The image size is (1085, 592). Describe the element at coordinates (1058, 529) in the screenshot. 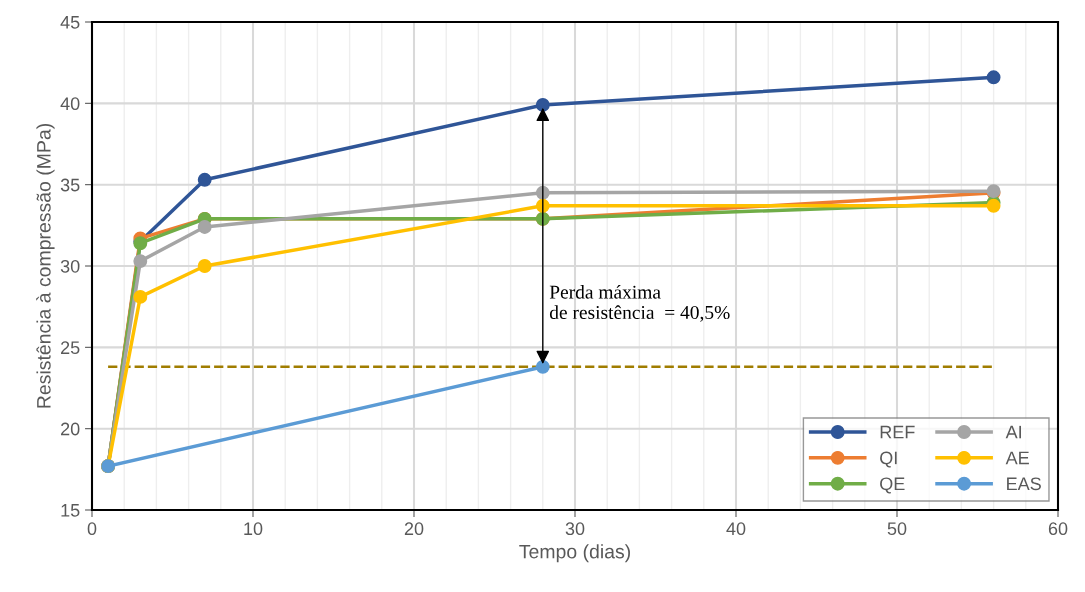

I see `x-tick-label: 60` at that location.